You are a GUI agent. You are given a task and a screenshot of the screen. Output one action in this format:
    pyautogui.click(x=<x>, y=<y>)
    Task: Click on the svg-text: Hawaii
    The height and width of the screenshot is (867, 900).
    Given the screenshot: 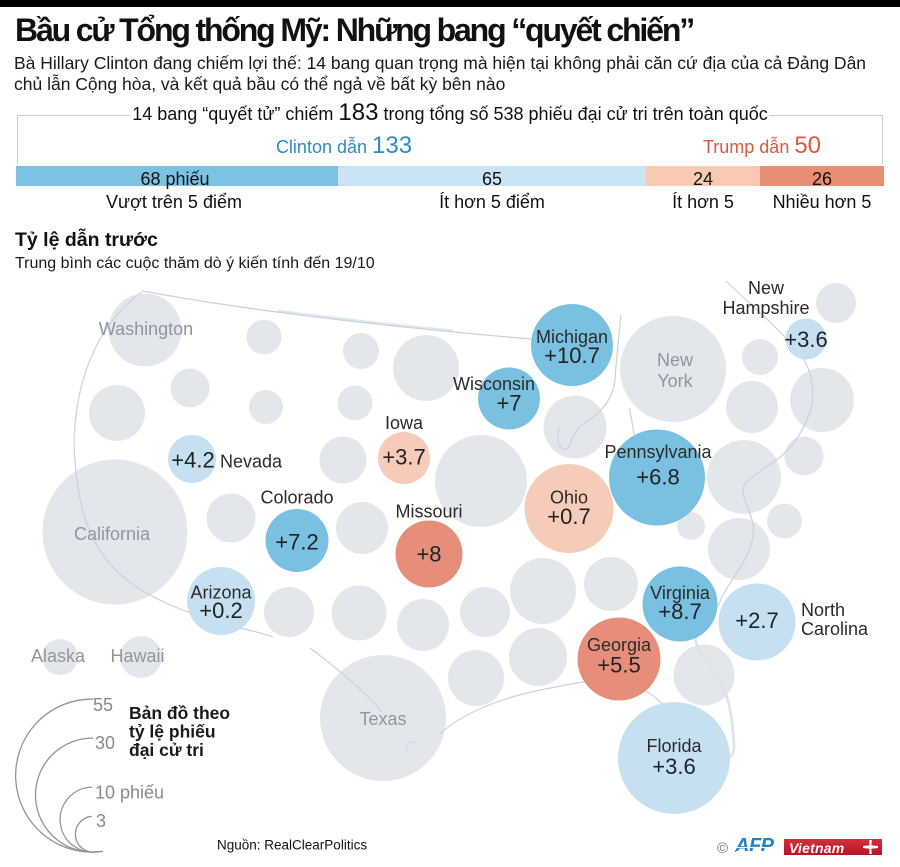 What is the action you would take?
    pyautogui.click(x=137, y=656)
    